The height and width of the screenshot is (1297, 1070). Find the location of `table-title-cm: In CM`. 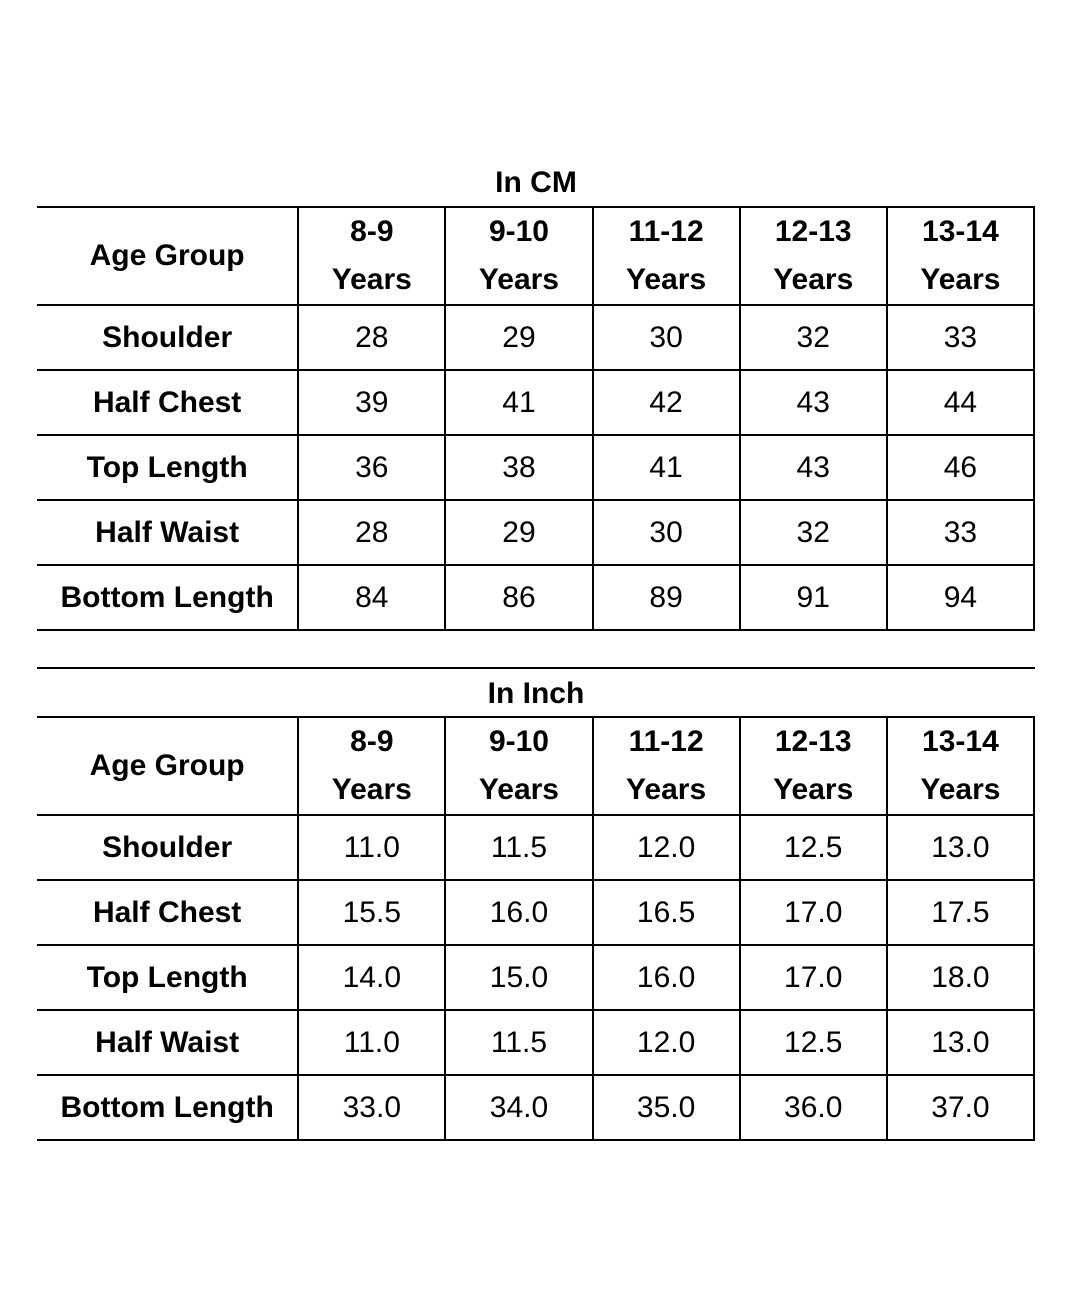

table-title-cm: In CM is located at coordinates (536, 182).